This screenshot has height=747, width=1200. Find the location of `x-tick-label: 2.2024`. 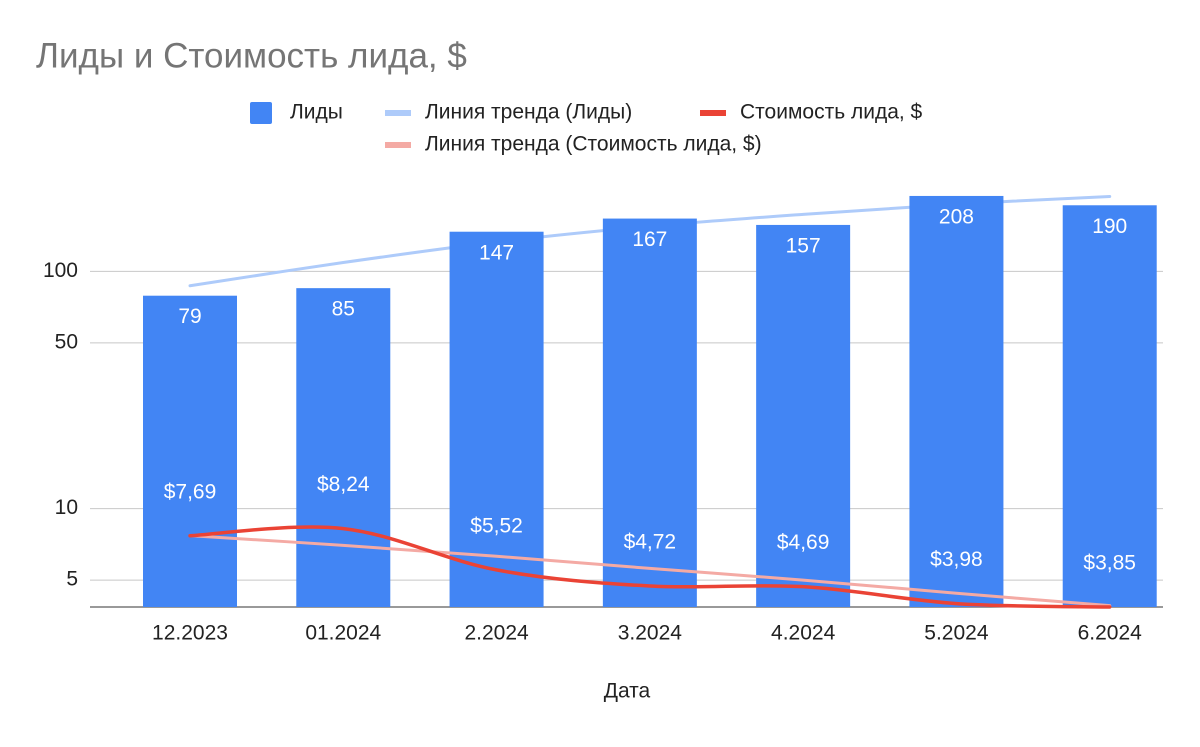

x-tick-label: 2.2024 is located at coordinates (496, 633).